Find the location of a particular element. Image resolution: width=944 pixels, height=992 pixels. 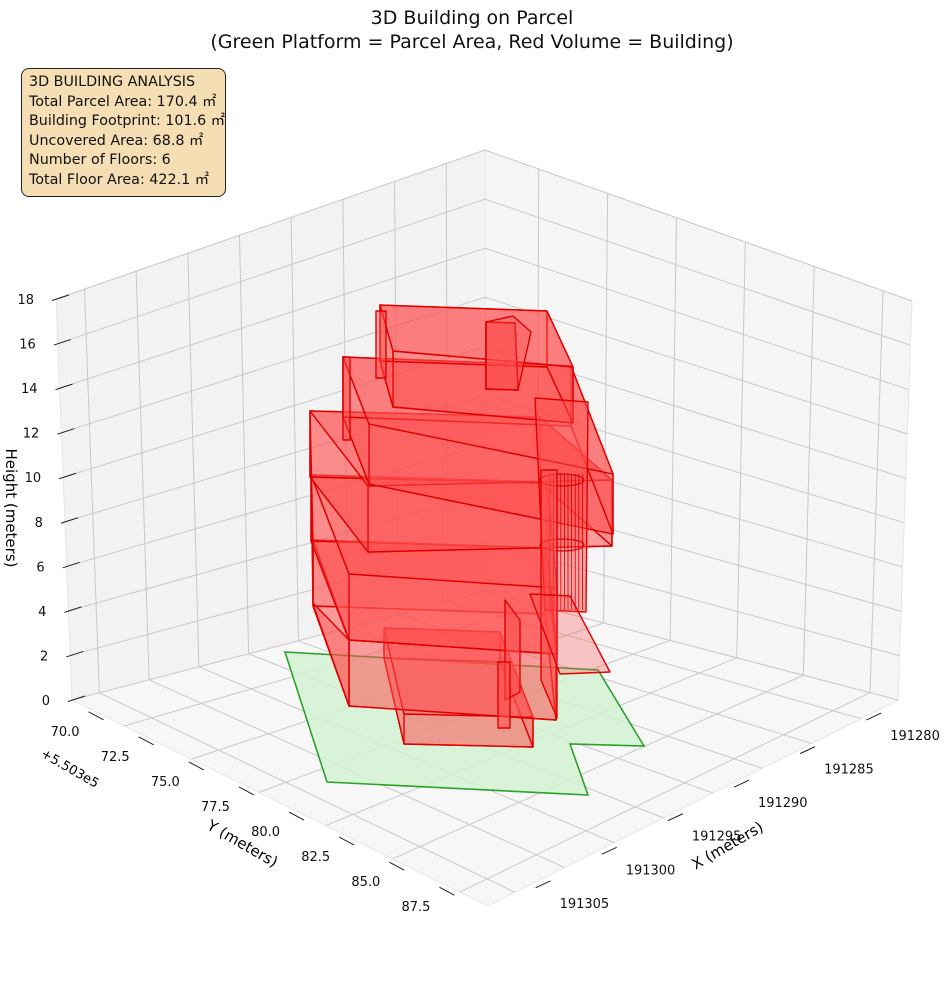

y-tick-label: 75.0 is located at coordinates (165, 782).